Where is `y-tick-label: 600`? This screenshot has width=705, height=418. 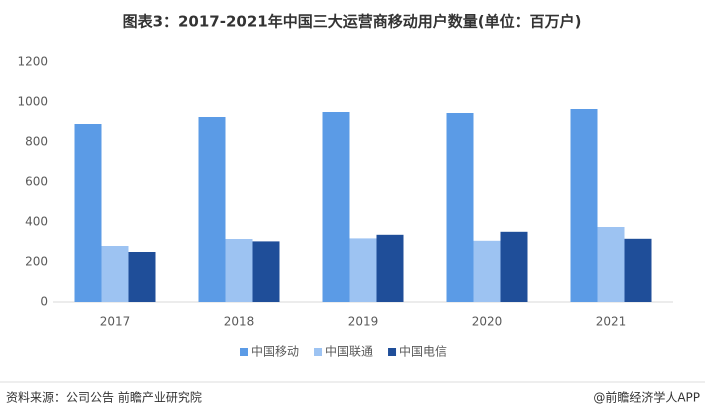
y-tick-label: 600 is located at coordinates (36, 182).